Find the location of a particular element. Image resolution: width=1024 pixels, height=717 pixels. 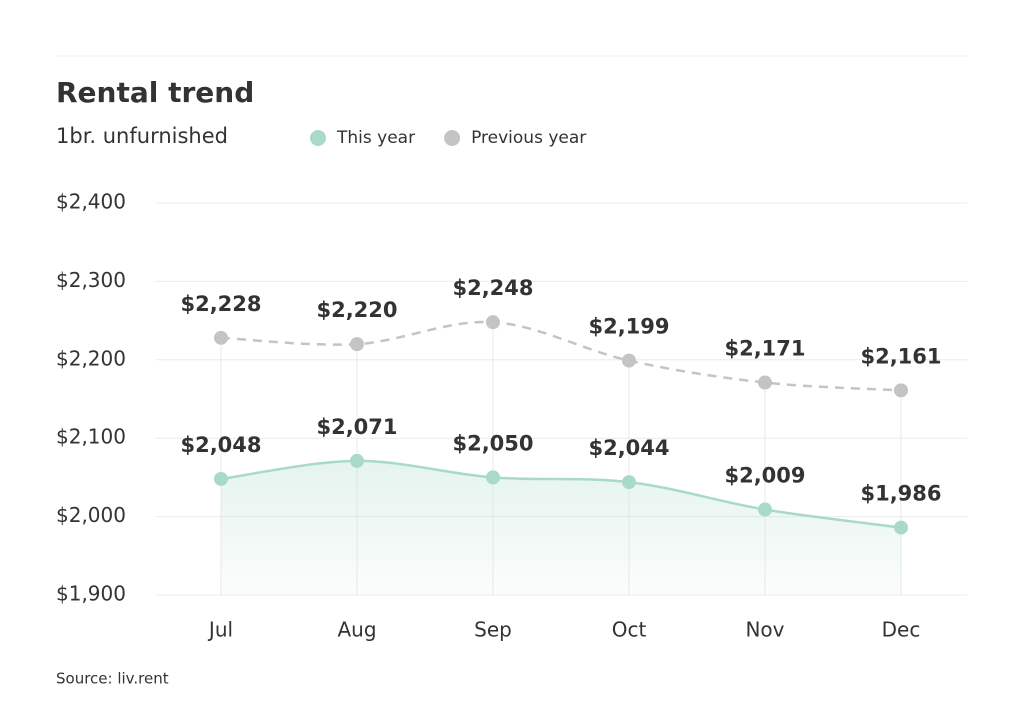

data-label: $2,248 is located at coordinates (492, 288).